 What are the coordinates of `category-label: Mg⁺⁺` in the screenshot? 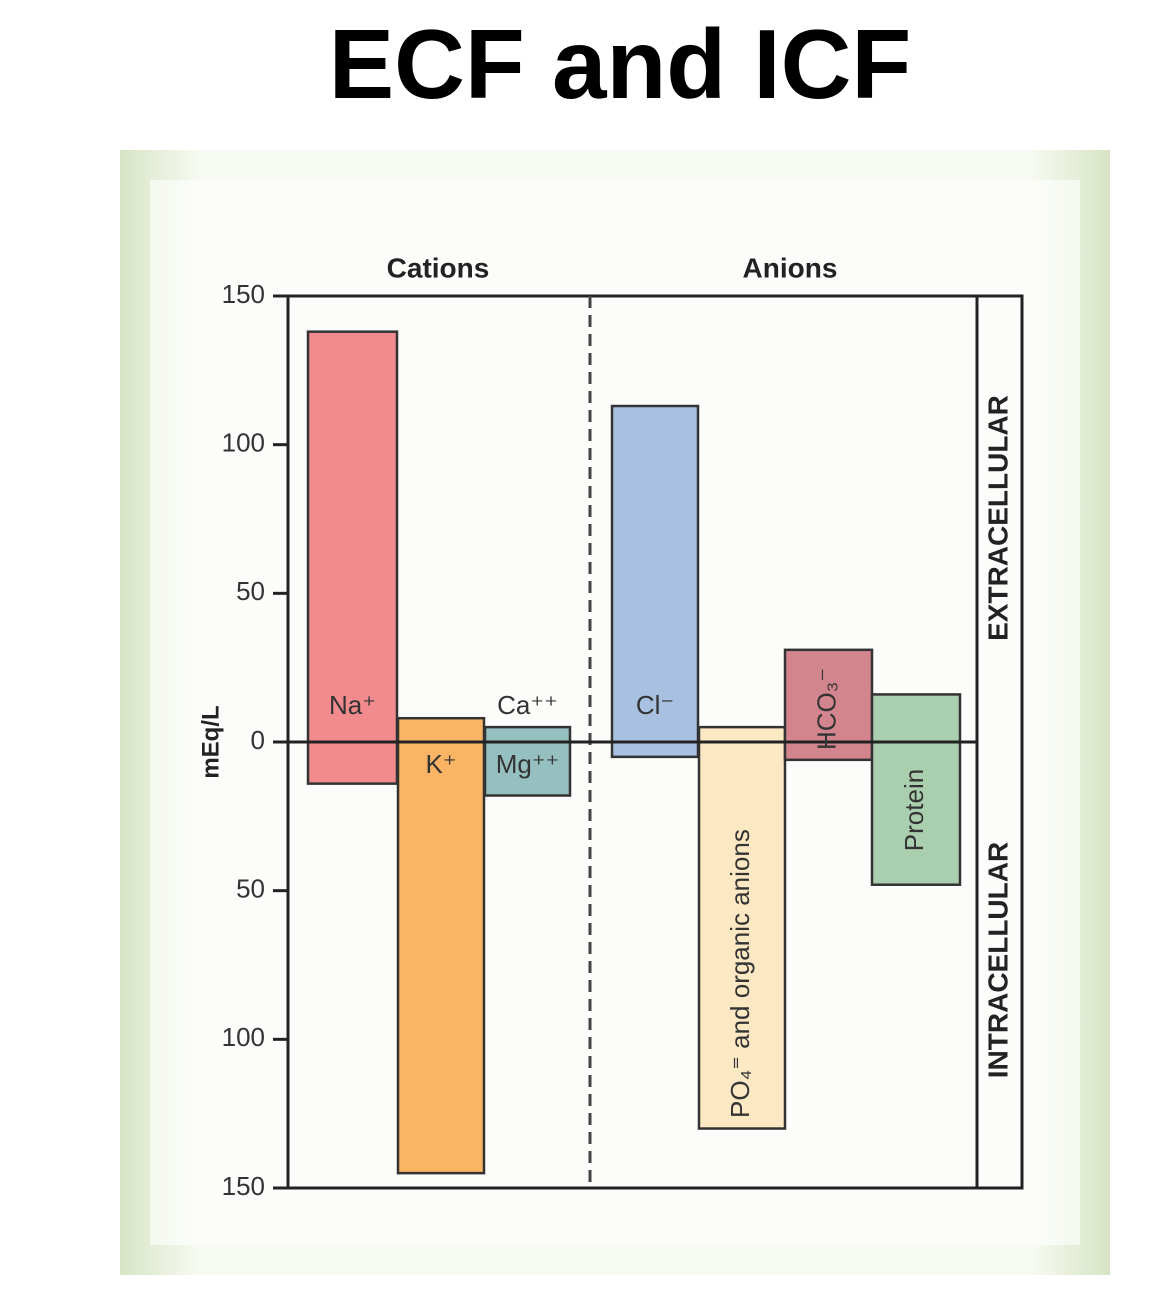 It's located at (528, 764).